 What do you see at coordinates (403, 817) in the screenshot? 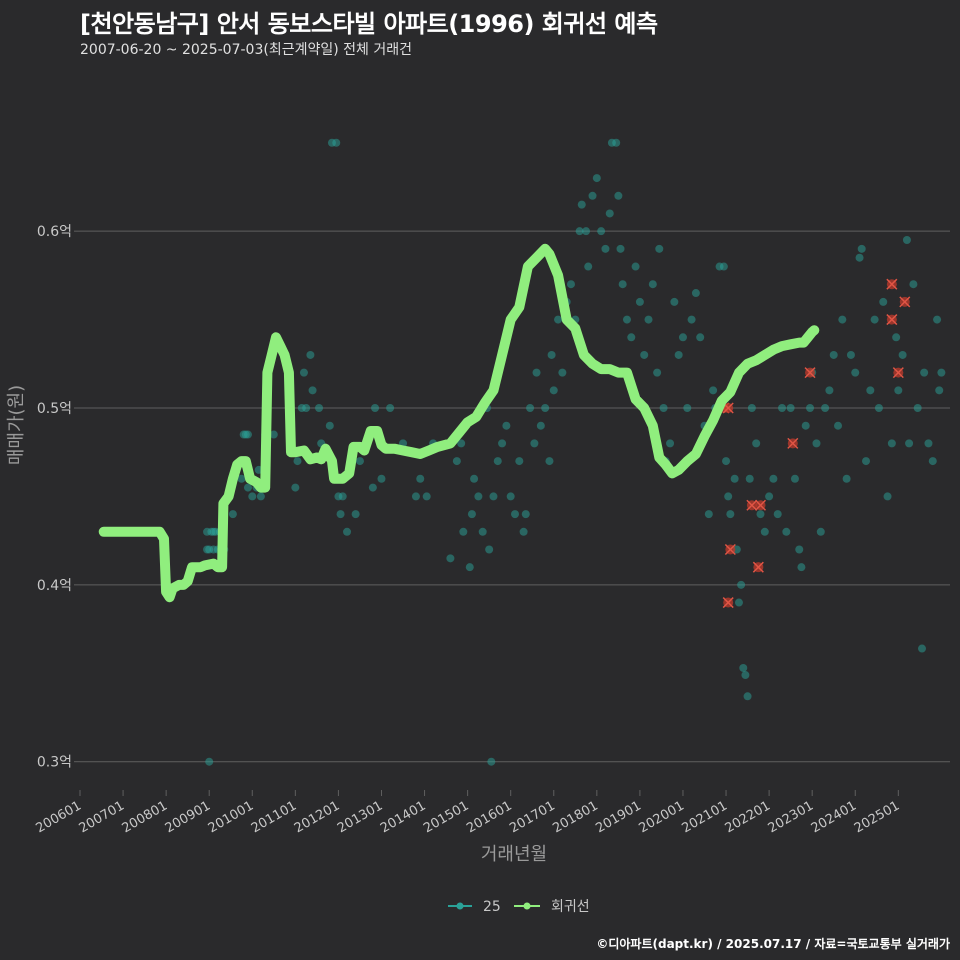
I see `x-tick-label-8: 201401` at bounding box center [403, 817].